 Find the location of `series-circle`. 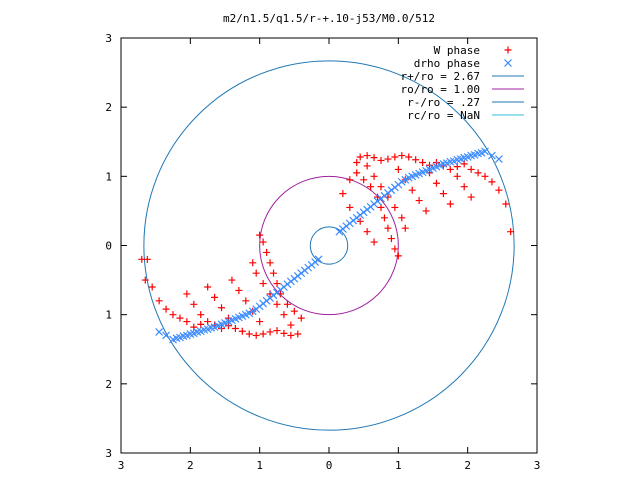

series-circle is located at coordinates (329, 245).